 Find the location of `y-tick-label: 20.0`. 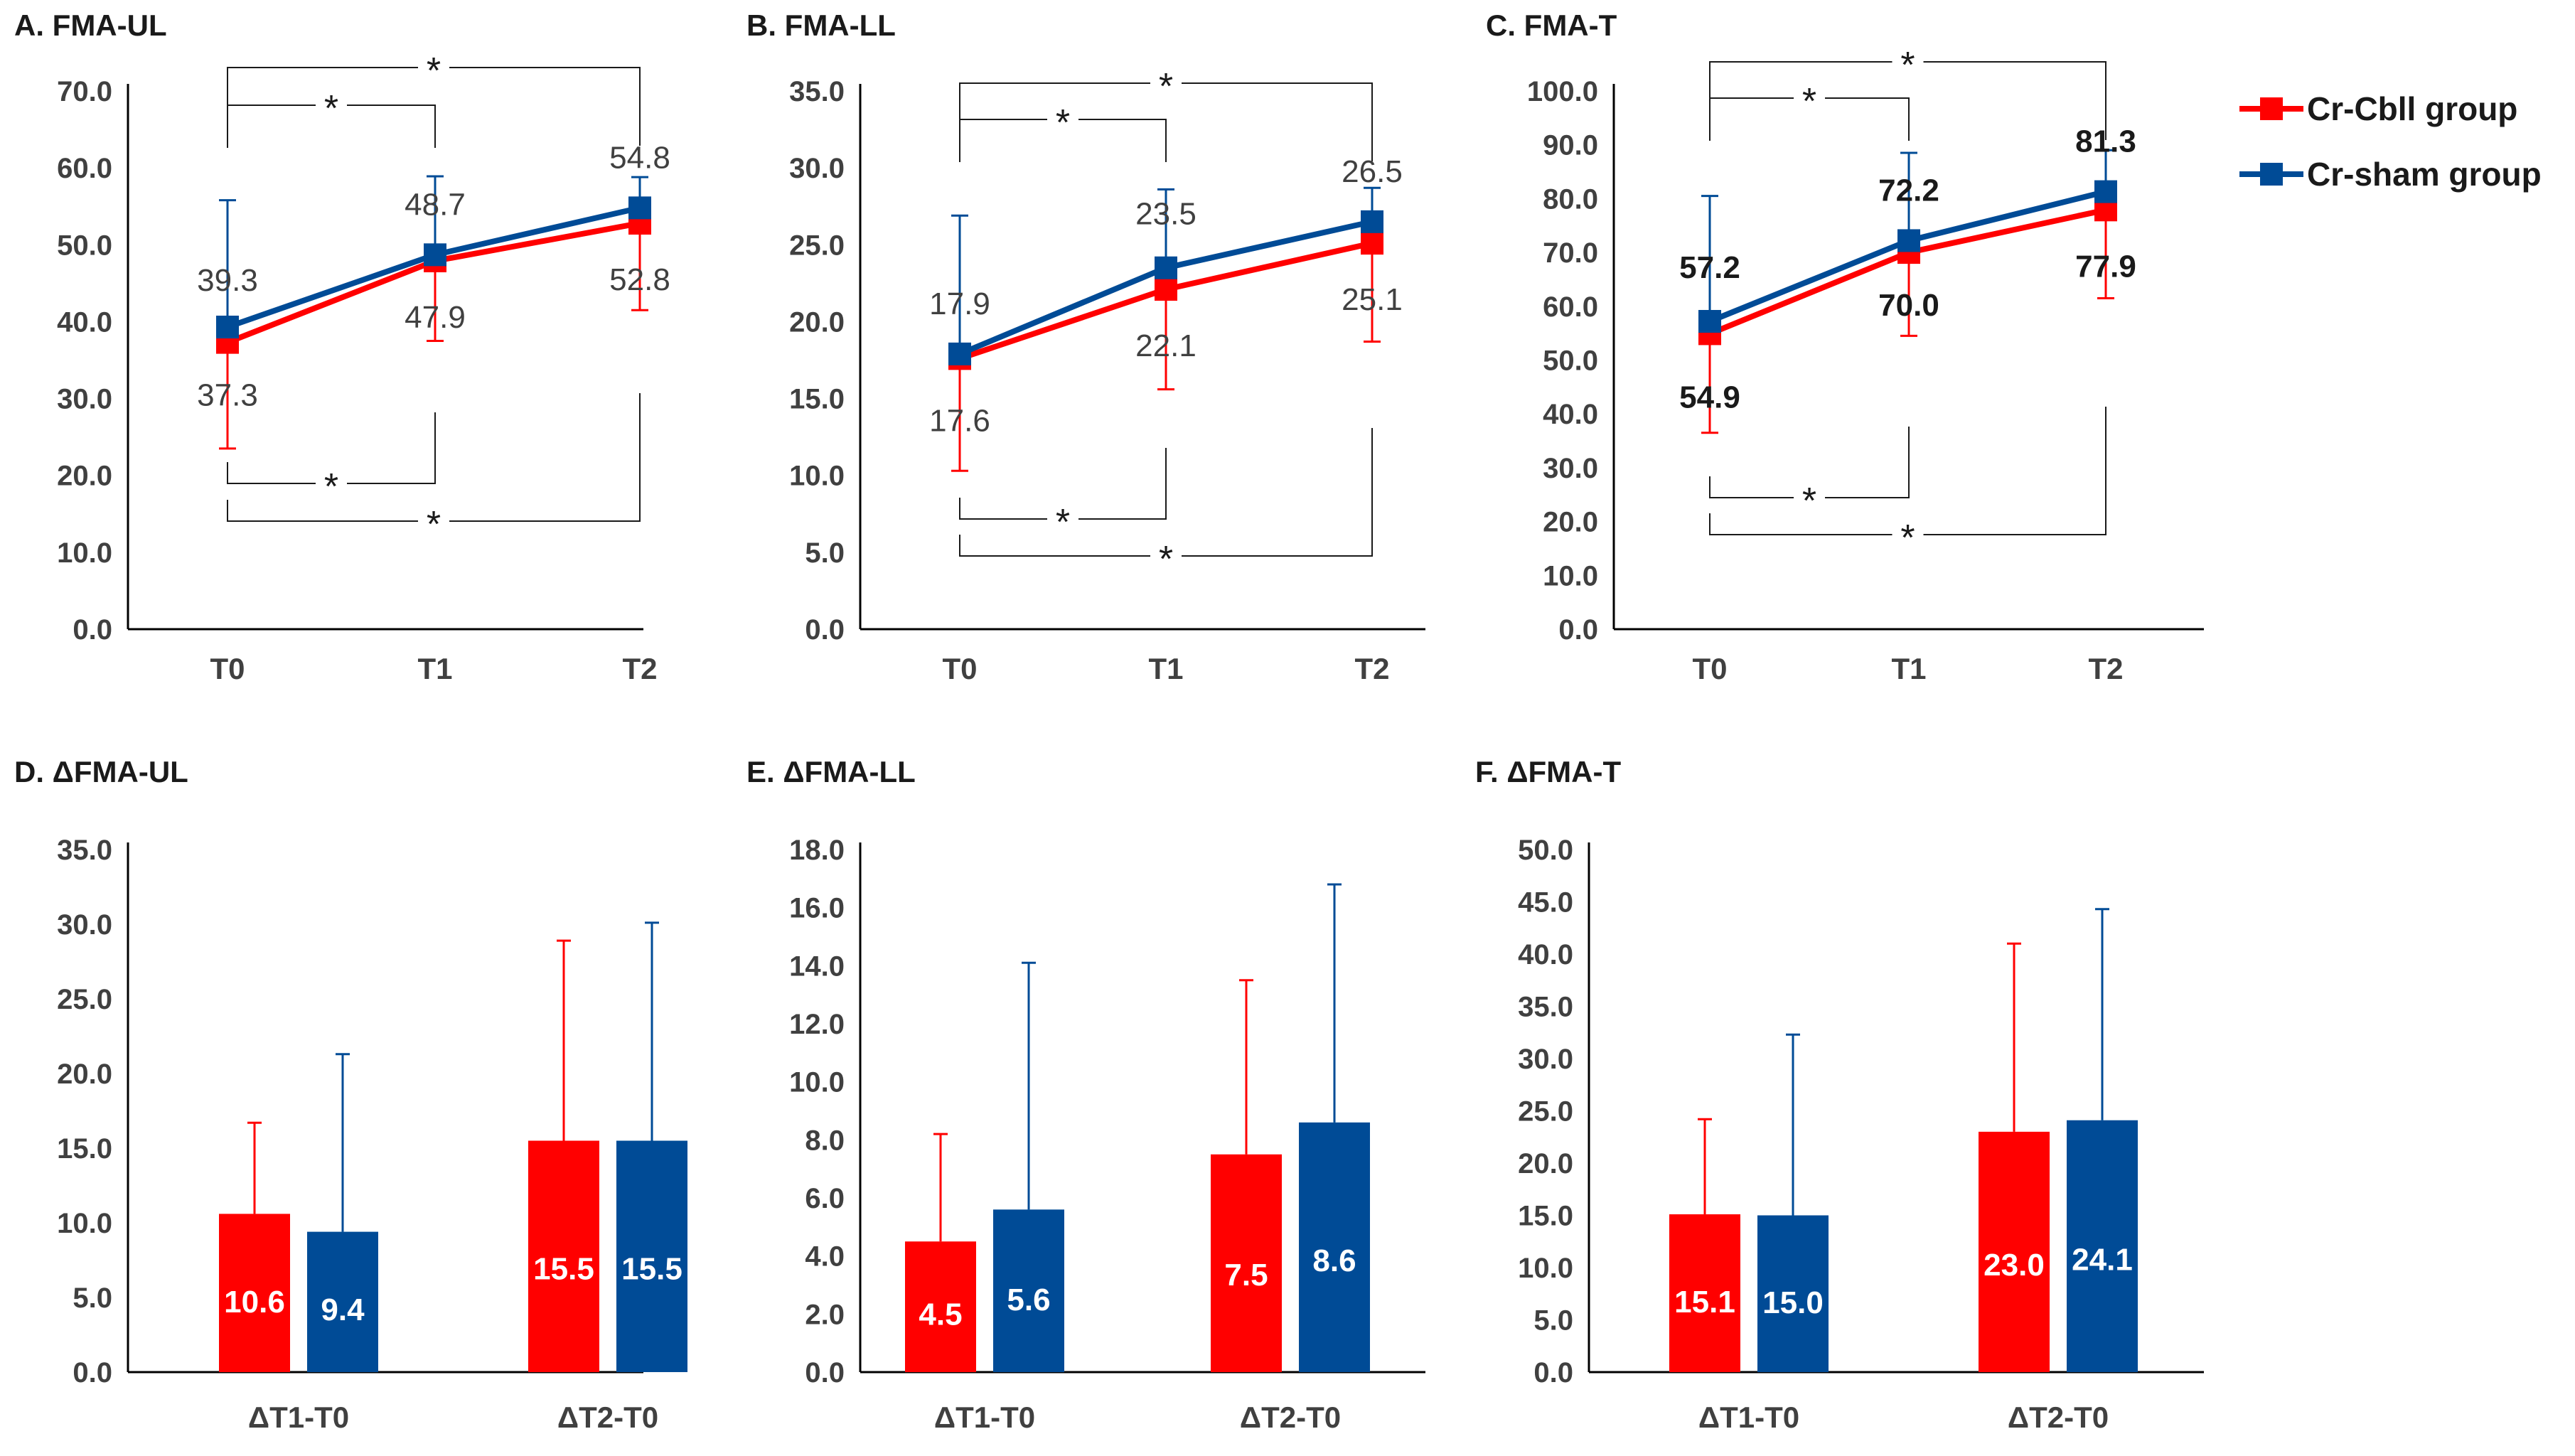

y-tick-label: 20.0 is located at coordinates (1570, 522).